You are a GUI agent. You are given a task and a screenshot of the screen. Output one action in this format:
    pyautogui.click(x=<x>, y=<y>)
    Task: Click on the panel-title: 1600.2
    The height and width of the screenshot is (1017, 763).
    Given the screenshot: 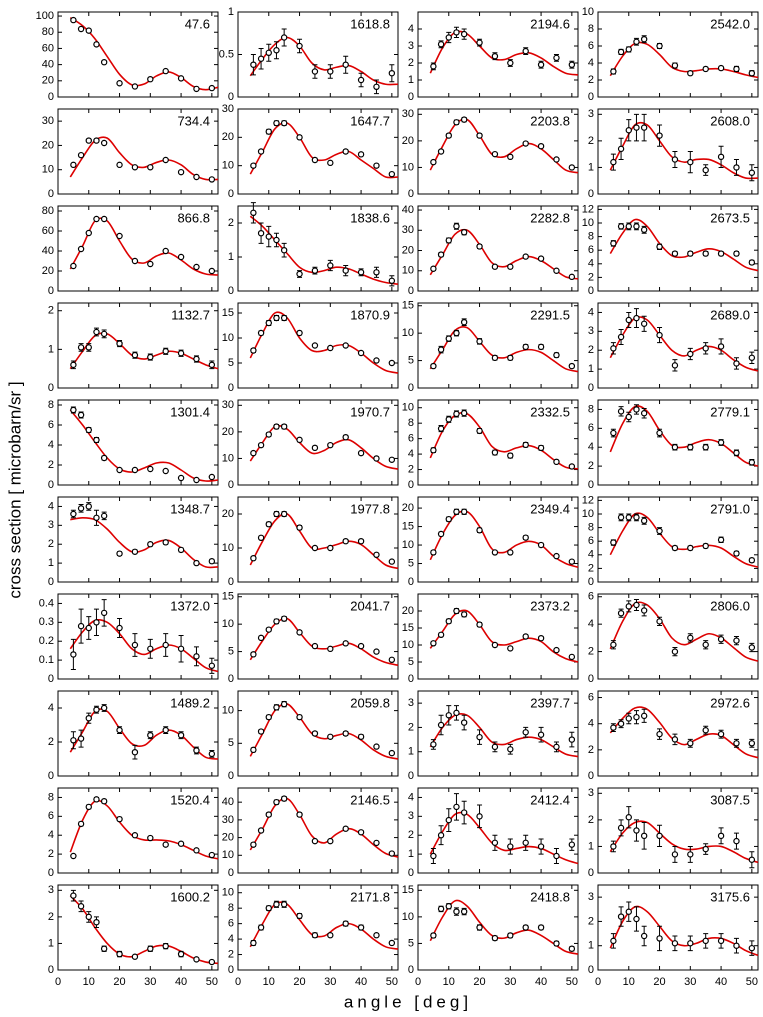 What is the action you would take?
    pyautogui.click(x=190, y=896)
    